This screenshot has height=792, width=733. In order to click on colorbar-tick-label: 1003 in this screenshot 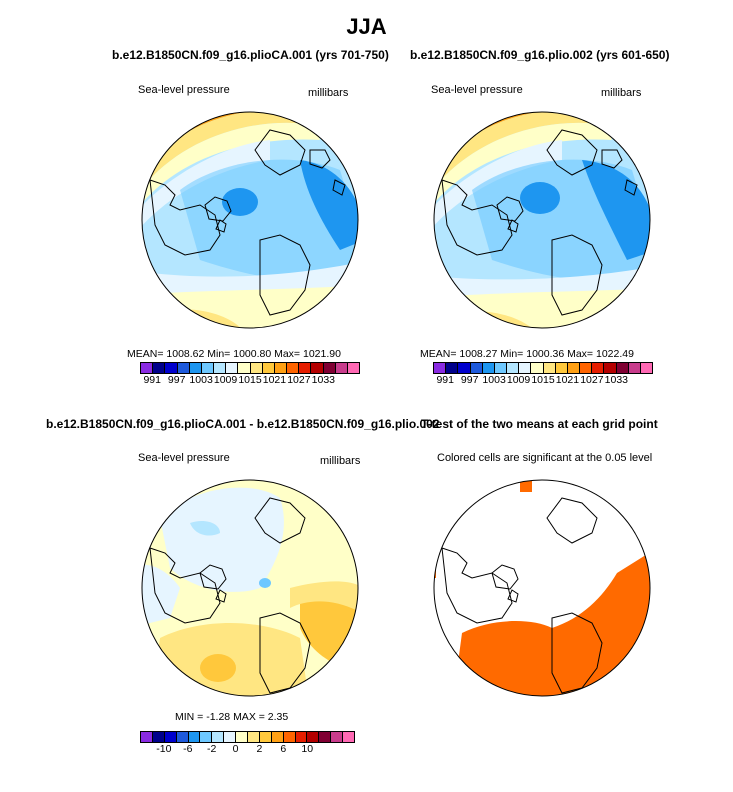, I will do `click(201, 380)`.